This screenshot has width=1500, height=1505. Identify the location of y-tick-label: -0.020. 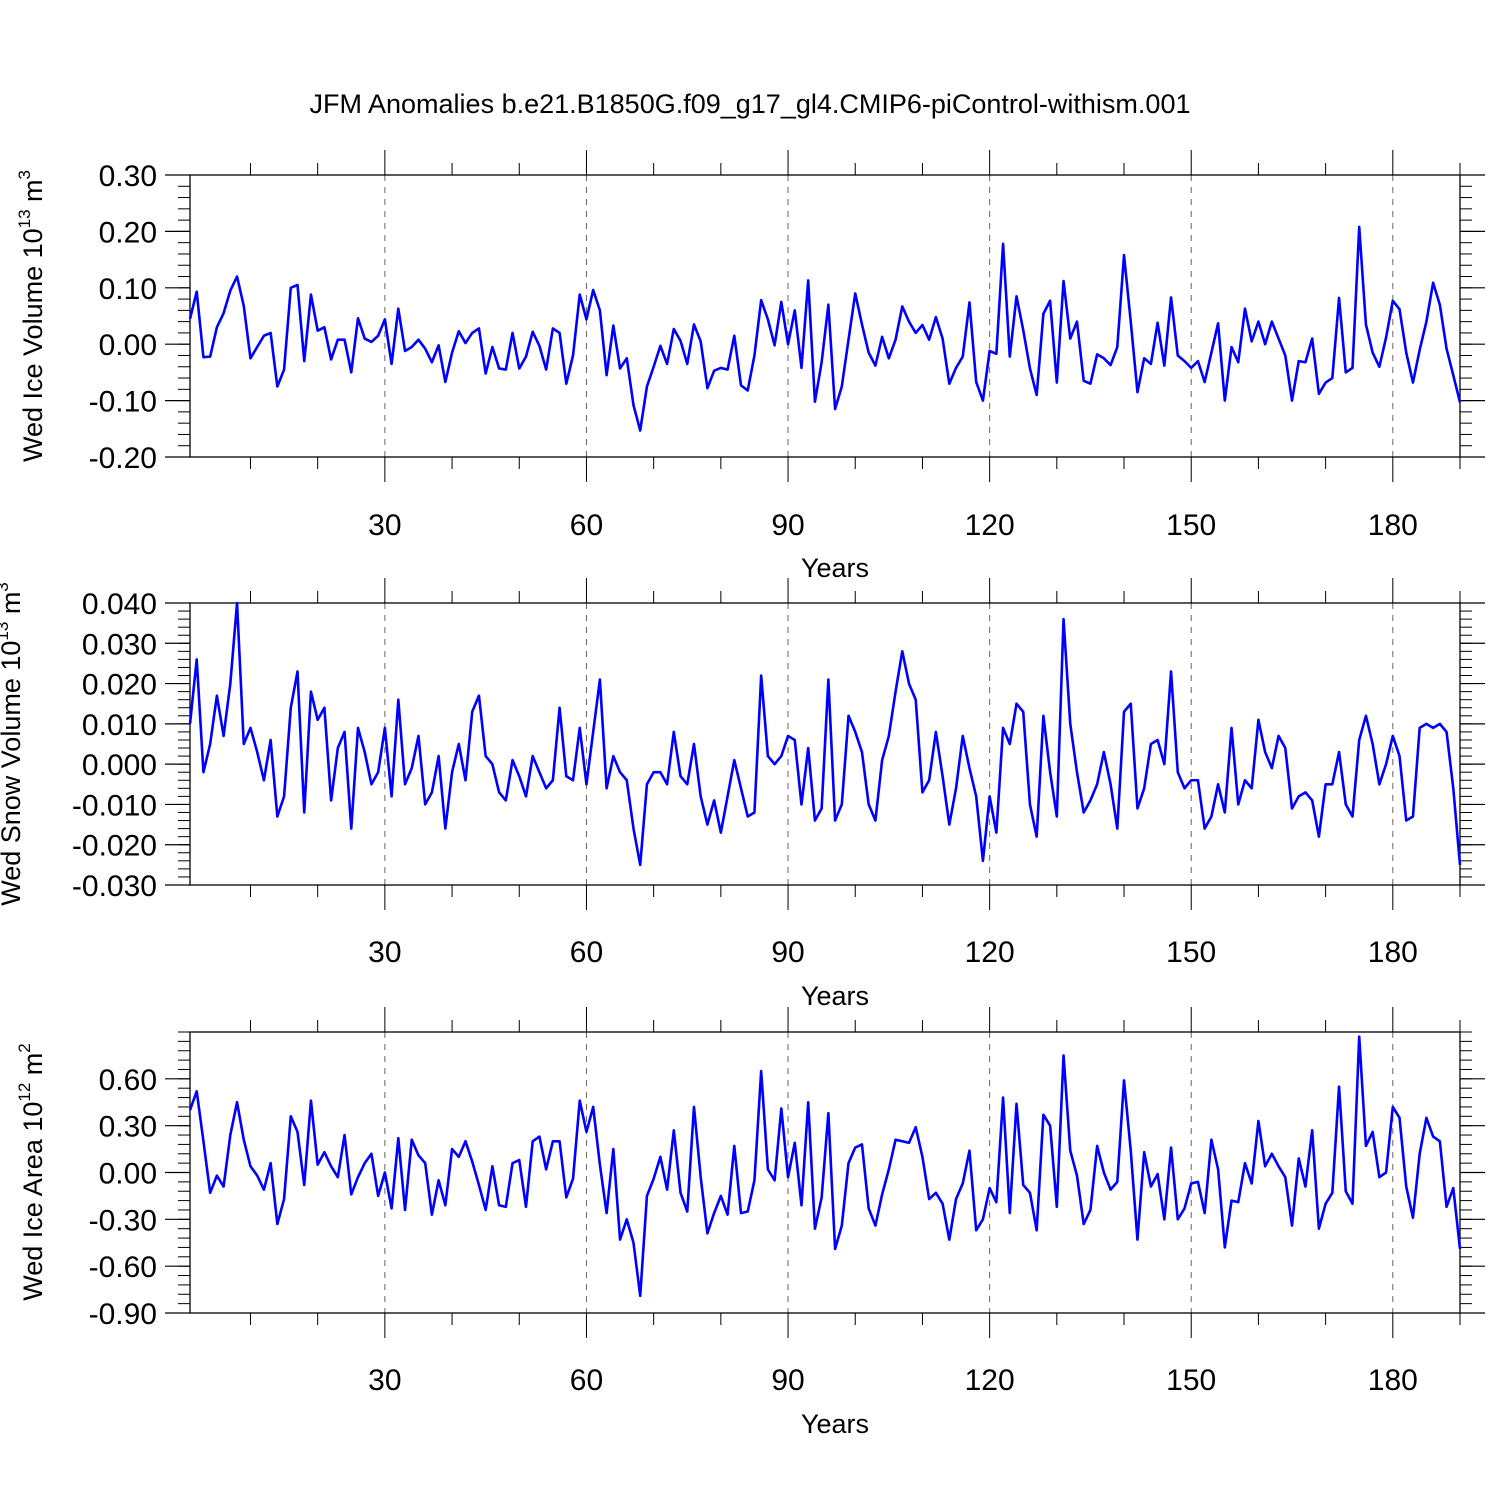
(114, 846).